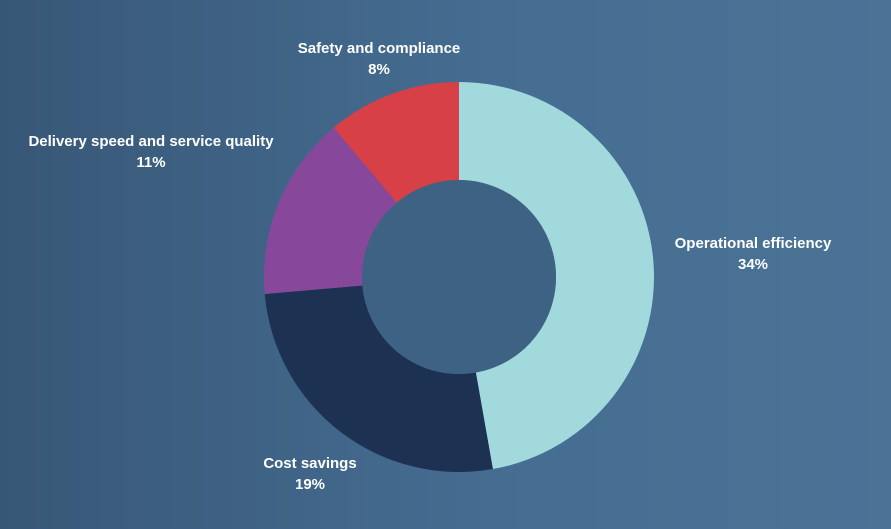 This screenshot has height=529, width=891. What do you see at coordinates (379, 48) in the screenshot?
I see `label-safety-and-compliance: Safety and compliance` at bounding box center [379, 48].